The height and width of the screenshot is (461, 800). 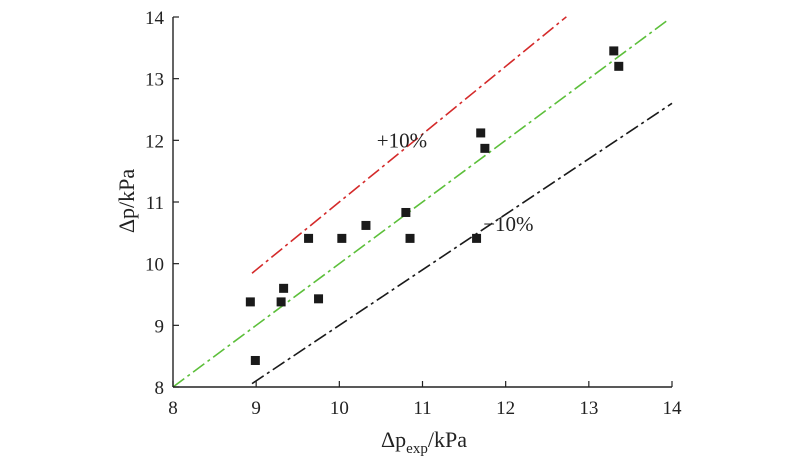 What do you see at coordinates (256, 408) in the screenshot?
I see `x-tick-label: 9` at bounding box center [256, 408].